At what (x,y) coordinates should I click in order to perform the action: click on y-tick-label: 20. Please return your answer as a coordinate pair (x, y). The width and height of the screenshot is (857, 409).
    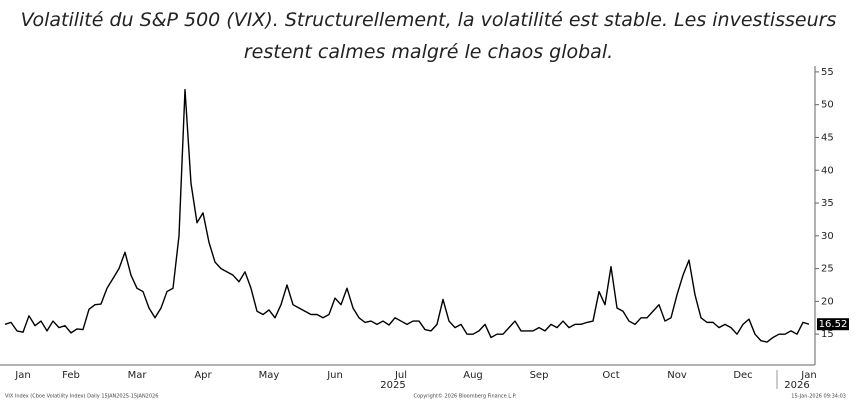
    Looking at the image, I should click on (827, 301).